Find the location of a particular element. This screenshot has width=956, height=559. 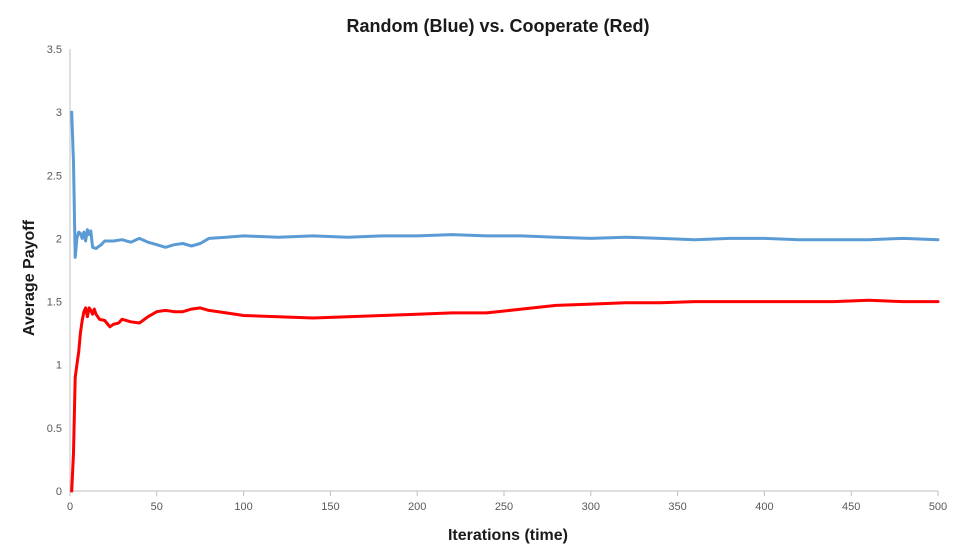

chart-title: Random (Blue) vs. Cooperate (Red) is located at coordinates (497, 26).